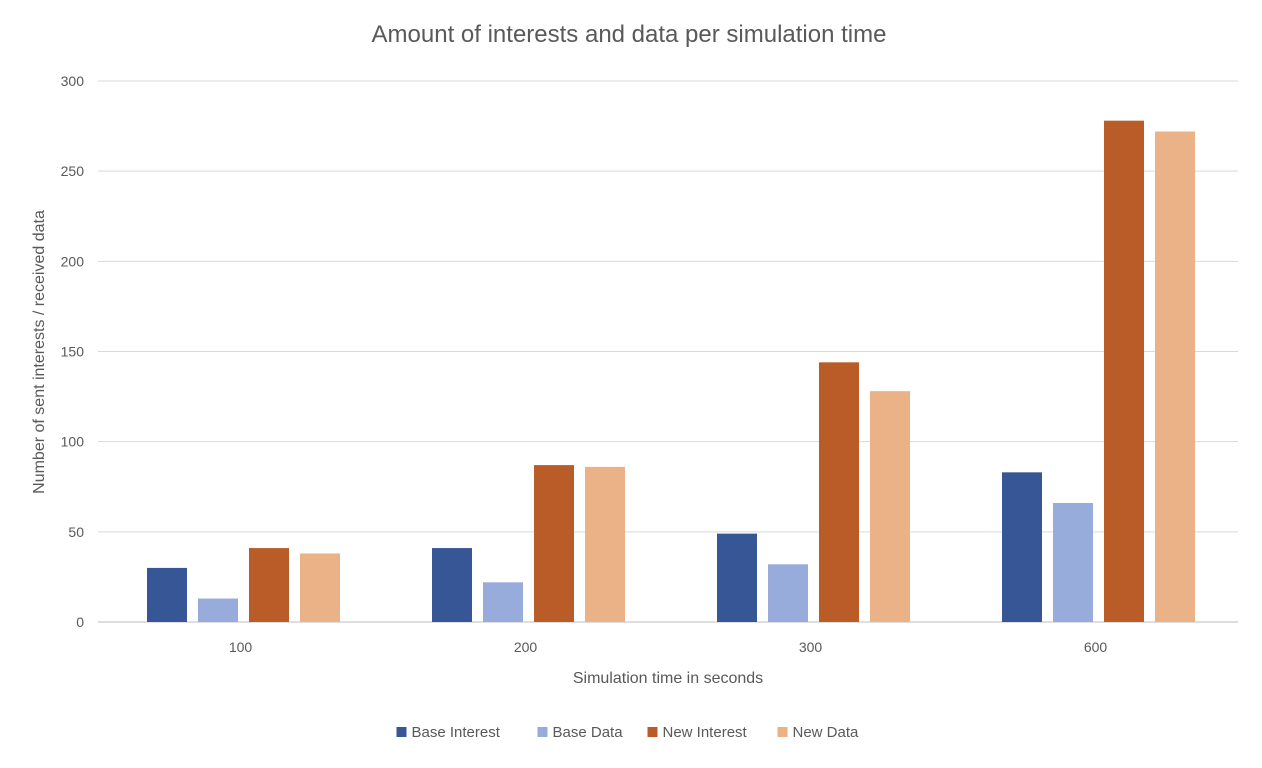  What do you see at coordinates (73, 171) in the screenshot?
I see `y-tick-label: 250` at bounding box center [73, 171].